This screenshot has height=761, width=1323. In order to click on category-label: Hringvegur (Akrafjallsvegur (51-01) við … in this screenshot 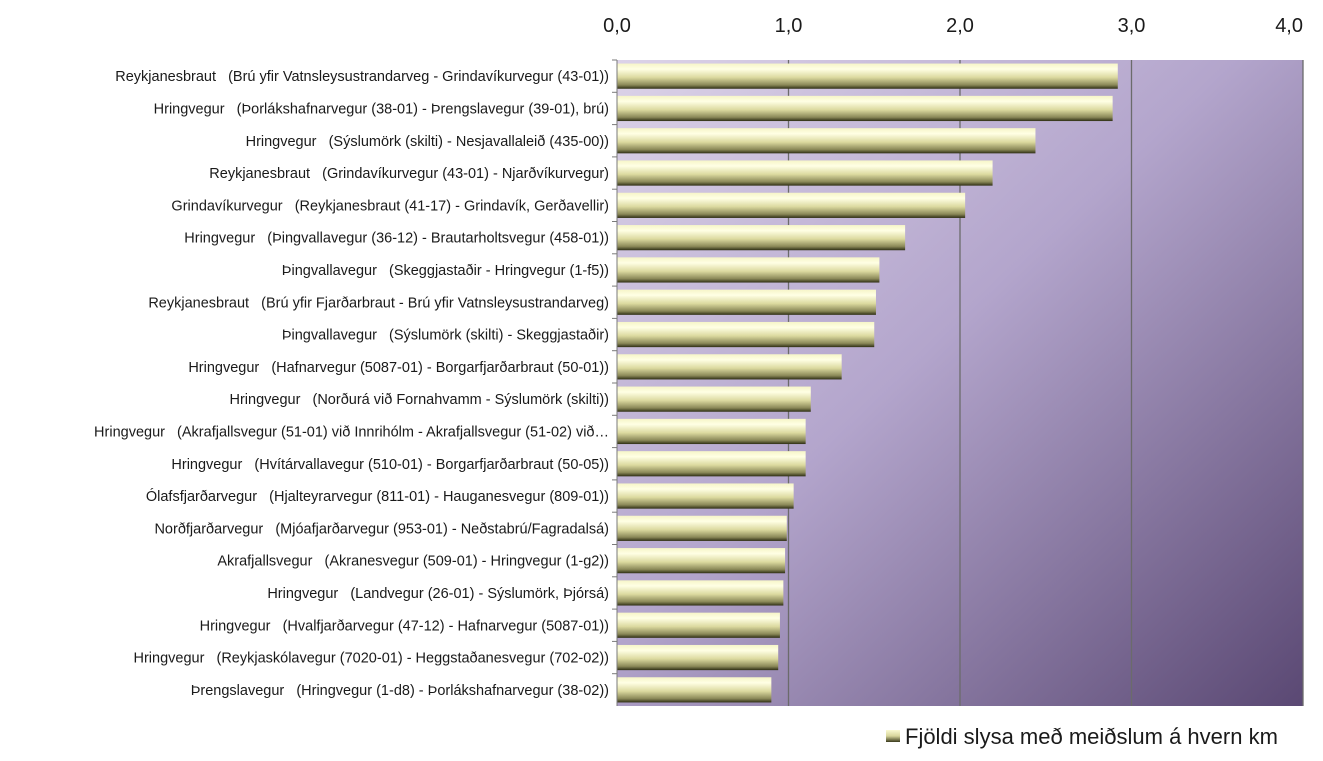, I will do `click(351, 432)`.